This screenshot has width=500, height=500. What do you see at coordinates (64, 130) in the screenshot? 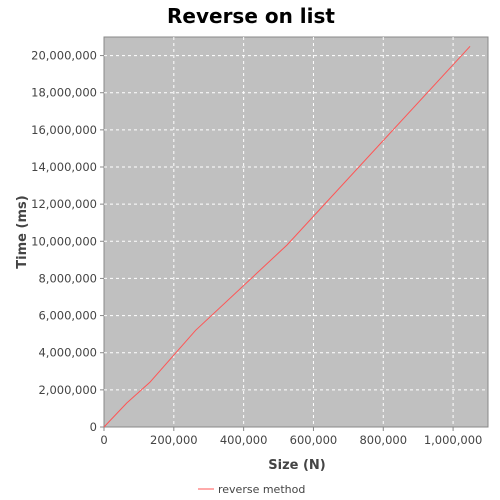
I see `y-tick-label: 16,000,000` at bounding box center [64, 130].